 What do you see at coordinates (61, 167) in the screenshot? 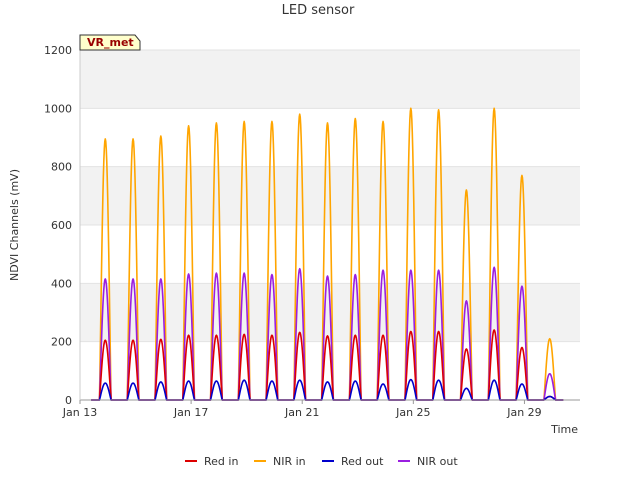
I see `y-tick-label: 800` at bounding box center [61, 167].